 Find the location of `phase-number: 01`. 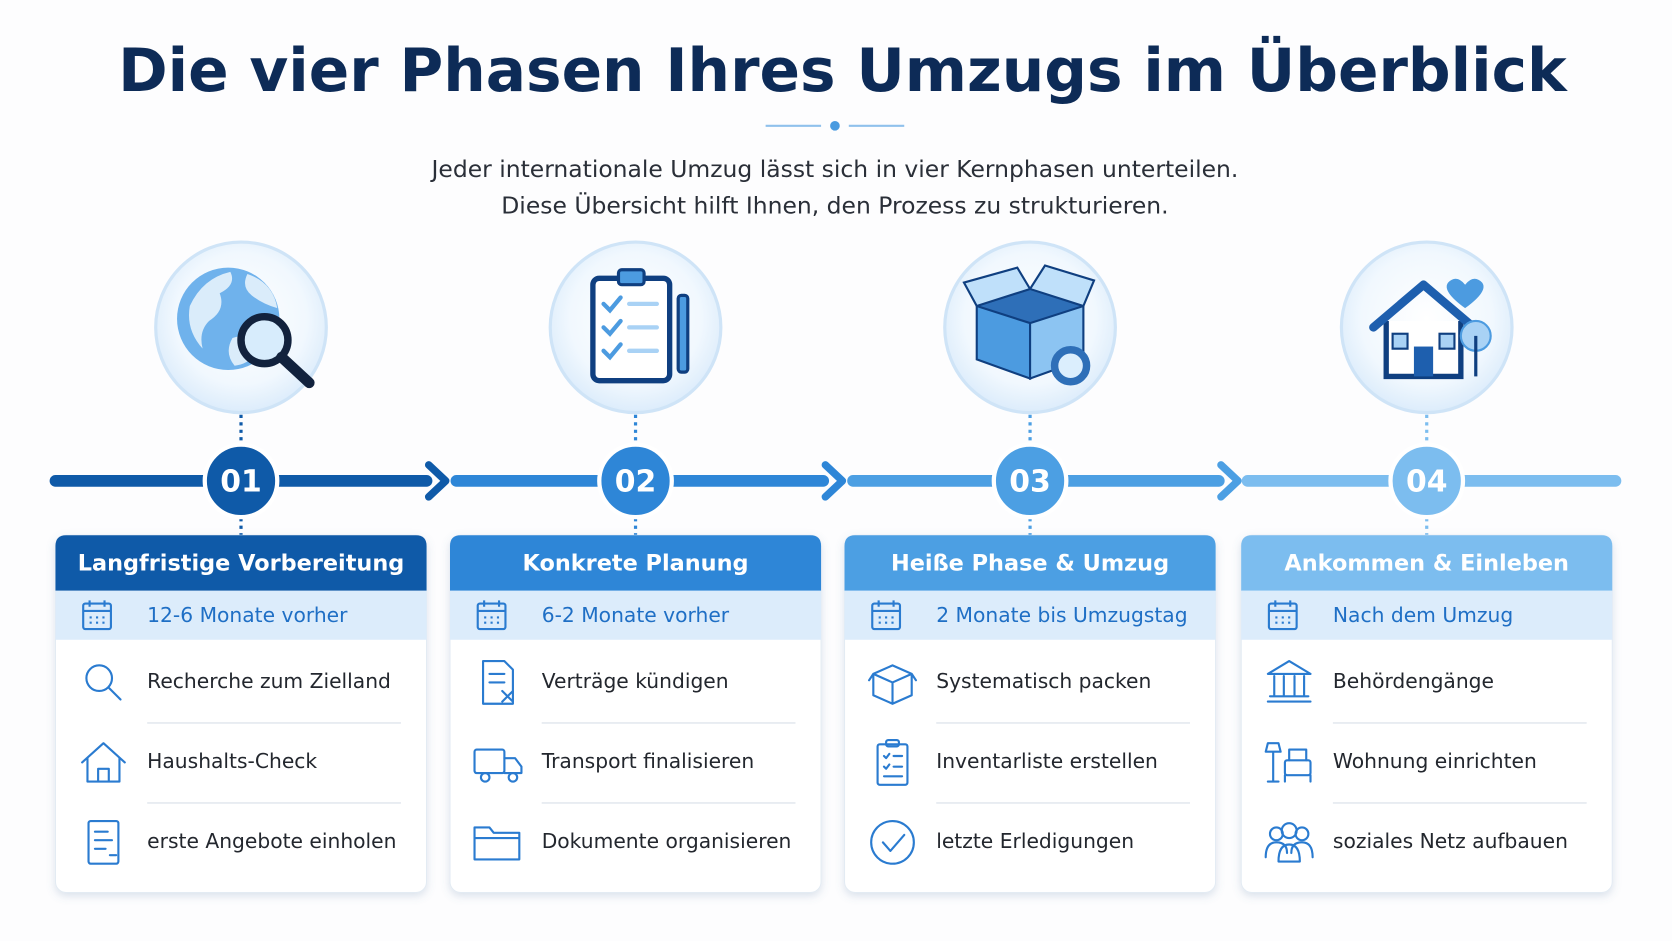

phase-number: 01 is located at coordinates (241, 482).